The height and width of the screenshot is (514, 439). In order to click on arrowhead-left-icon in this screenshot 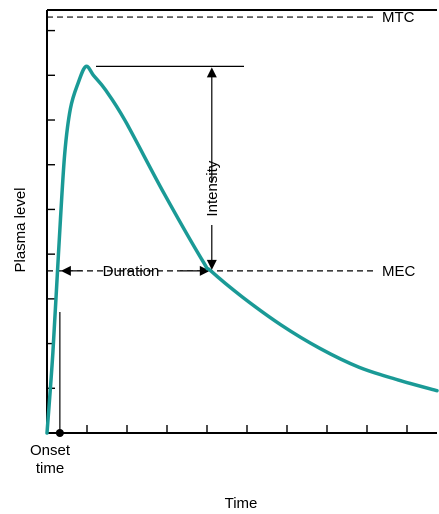, I will do `click(65, 270)`.